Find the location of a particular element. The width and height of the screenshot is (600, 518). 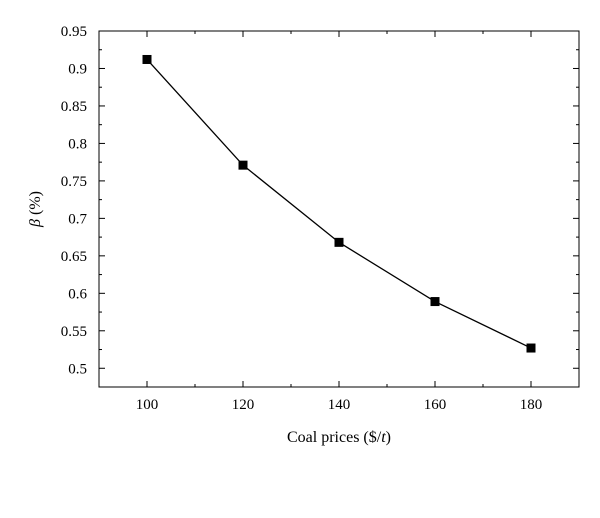

y-tick-label: 0.85 is located at coordinates (74, 107).